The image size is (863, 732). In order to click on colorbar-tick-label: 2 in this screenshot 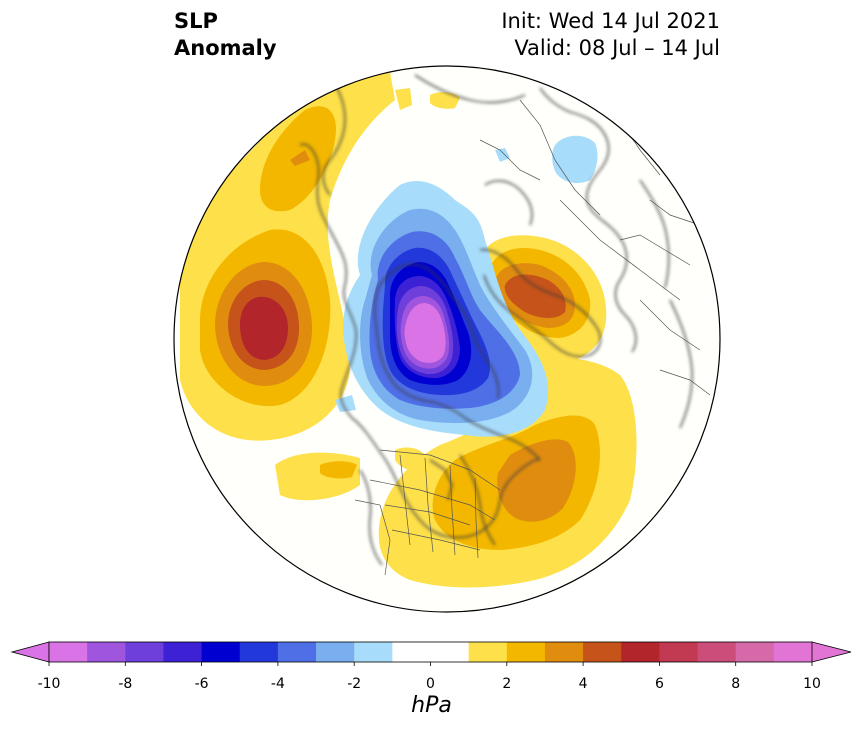, I will do `click(506, 683)`.